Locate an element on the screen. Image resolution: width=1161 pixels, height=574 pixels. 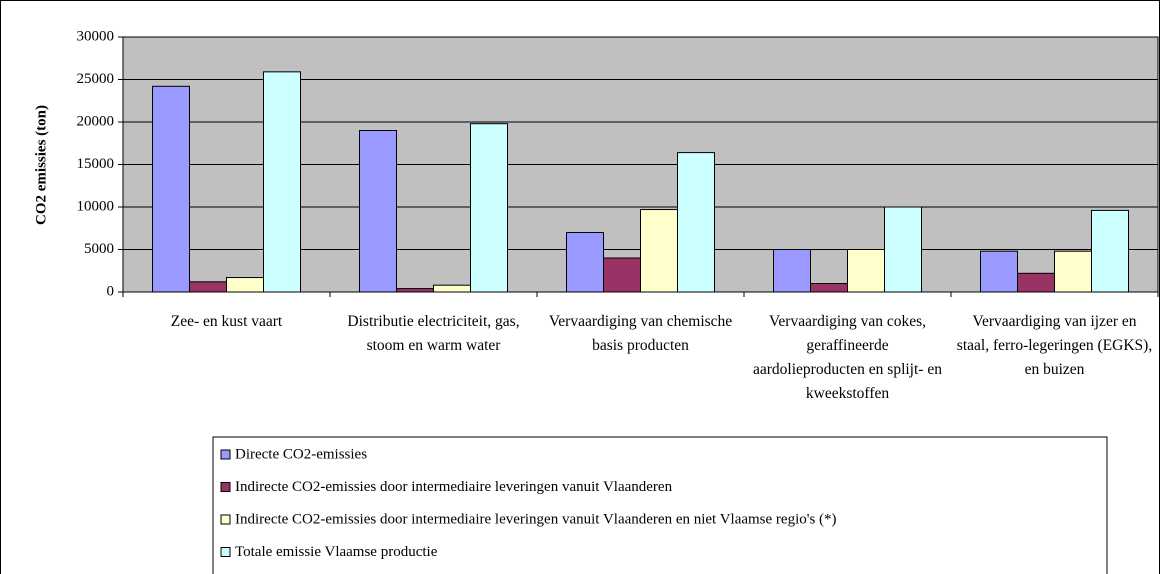
y-tick-label: 30000 is located at coordinates (96, 36).